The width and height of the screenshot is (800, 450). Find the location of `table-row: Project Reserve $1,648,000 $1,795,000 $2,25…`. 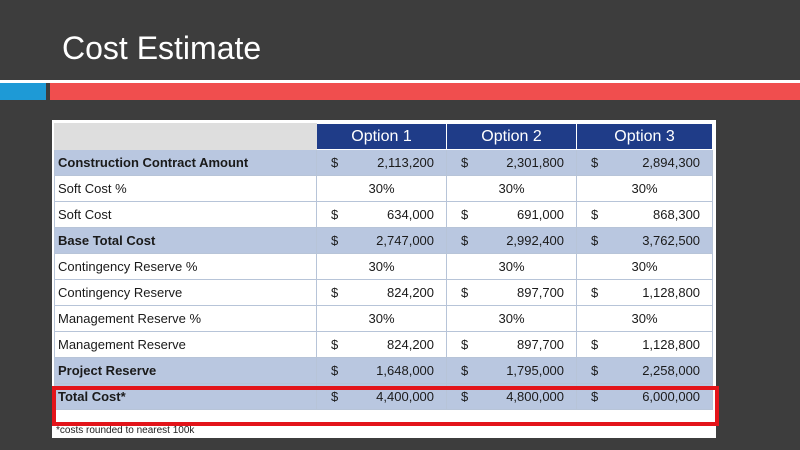

table-row: Project Reserve $1,648,000 $1,795,000 $2,25… is located at coordinates (384, 370).